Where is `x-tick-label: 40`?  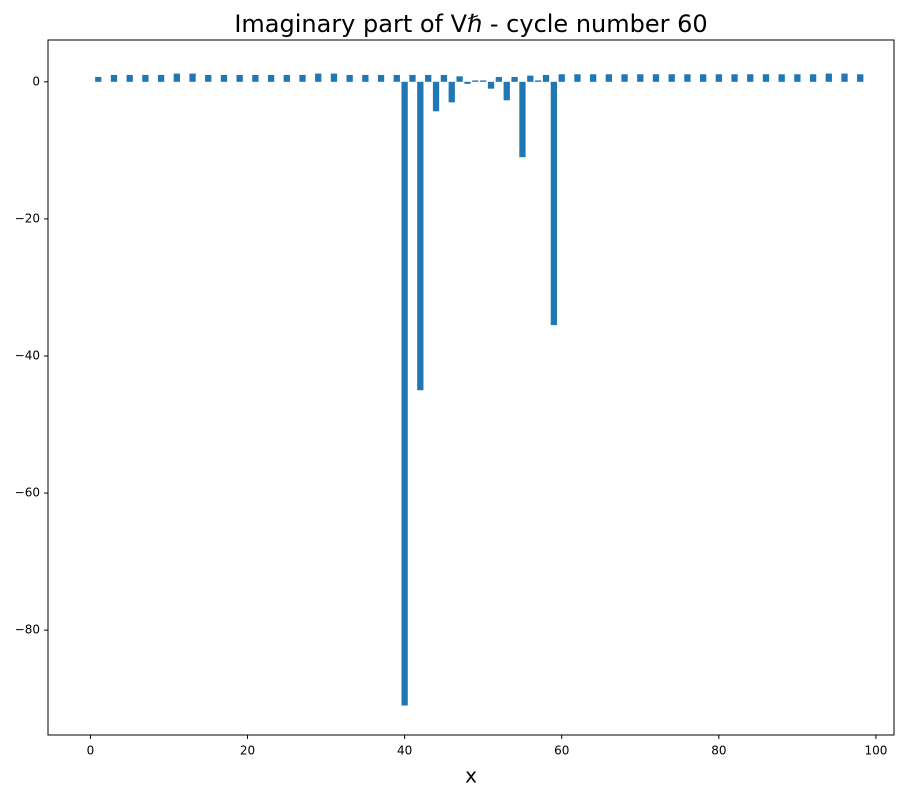 x-tick-label: 40 is located at coordinates (404, 751).